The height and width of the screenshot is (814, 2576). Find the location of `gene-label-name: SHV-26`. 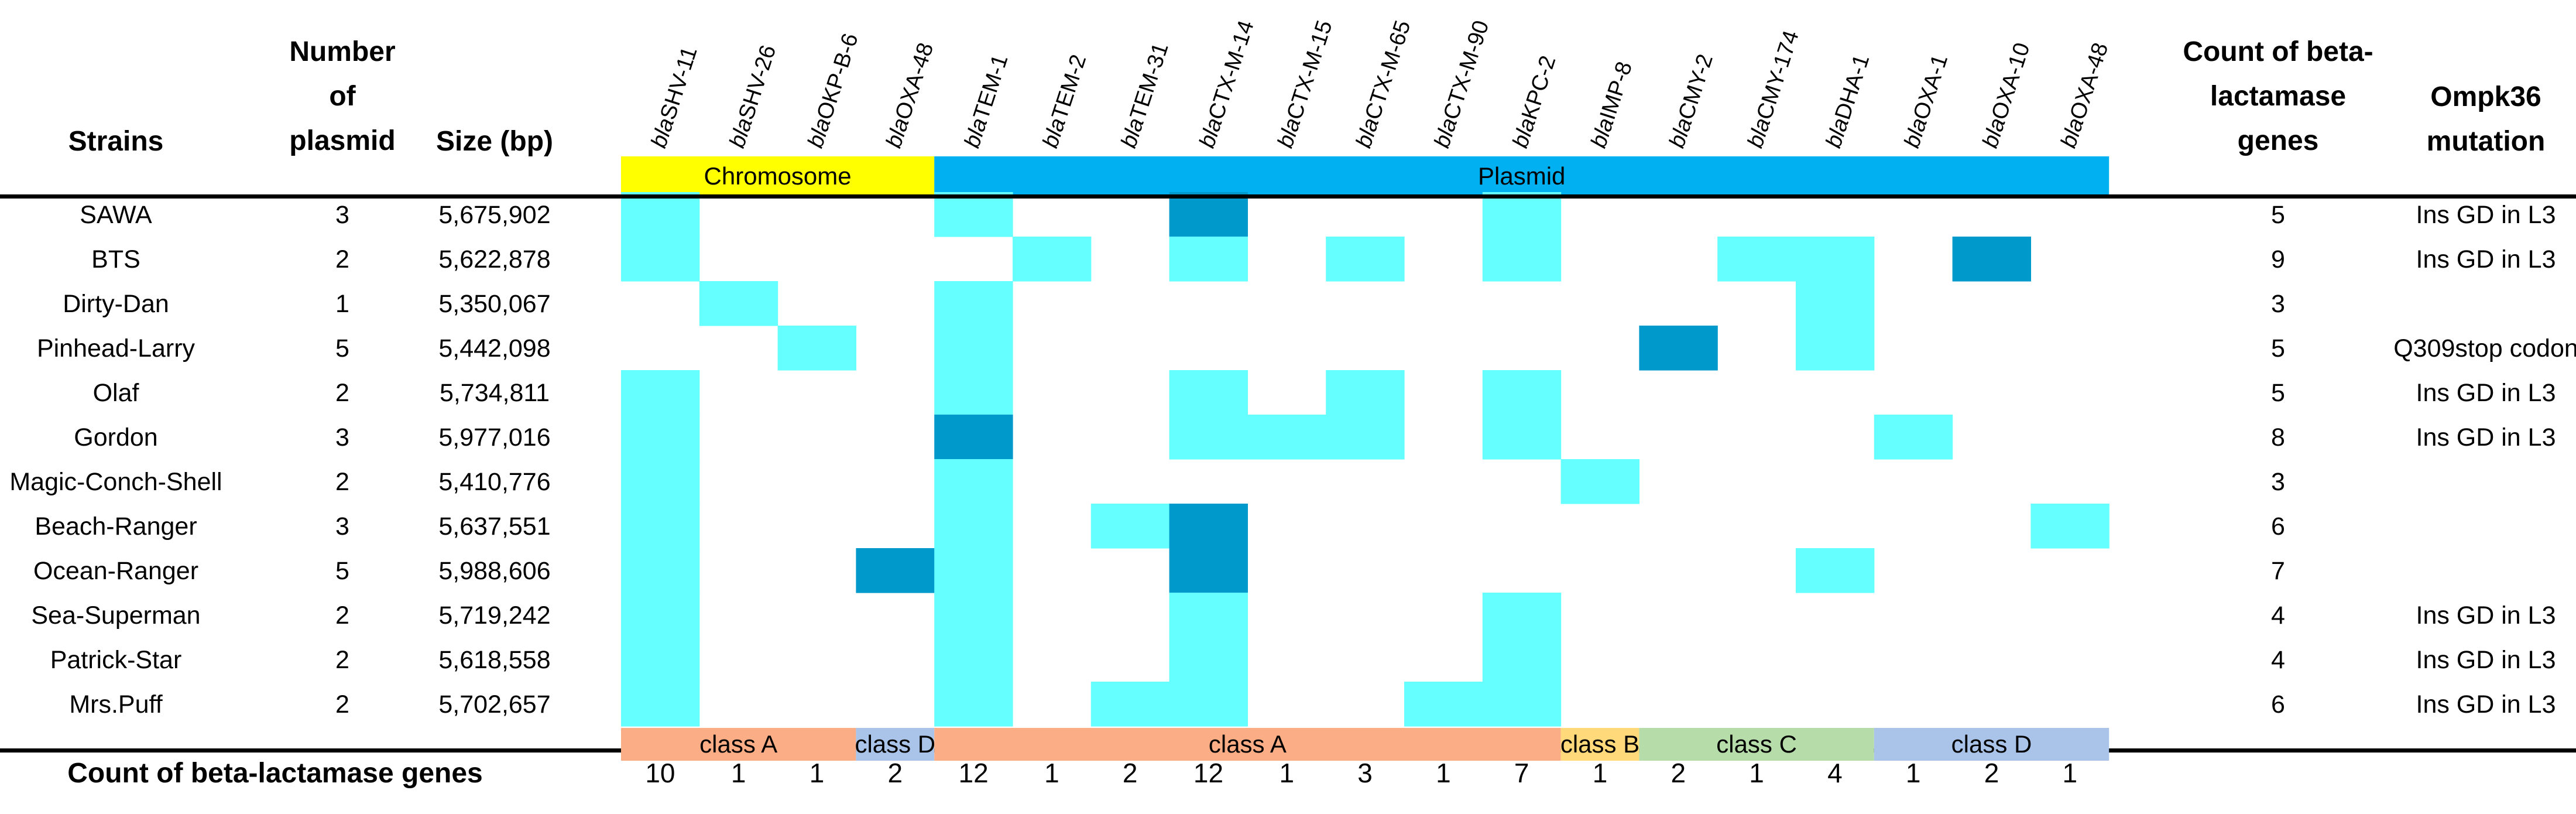

gene-label-name: SHV-26 is located at coordinates (758, 82).